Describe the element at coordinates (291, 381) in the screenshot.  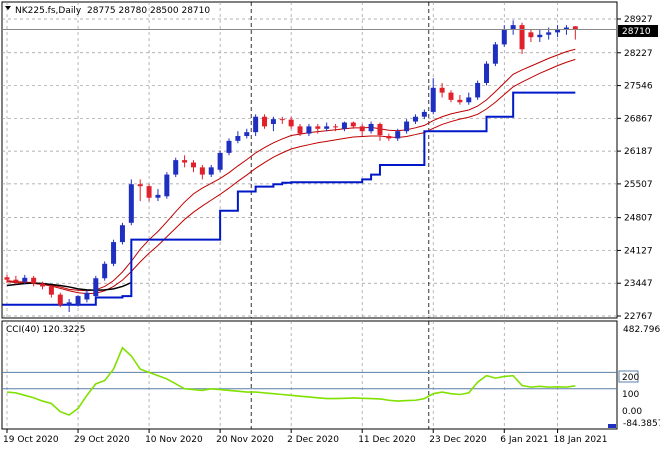
I see `cci-series` at that location.